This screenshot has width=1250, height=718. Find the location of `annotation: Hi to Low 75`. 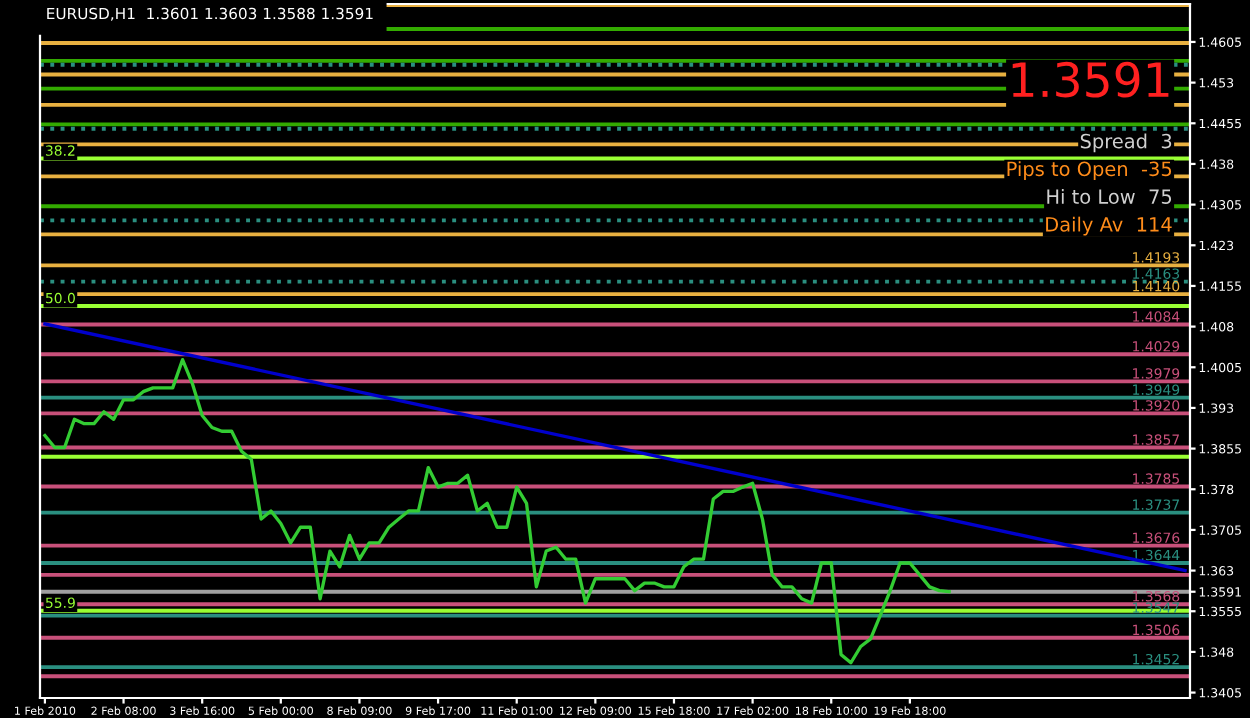

annotation: Hi to Low 75 is located at coordinates (1109, 196).